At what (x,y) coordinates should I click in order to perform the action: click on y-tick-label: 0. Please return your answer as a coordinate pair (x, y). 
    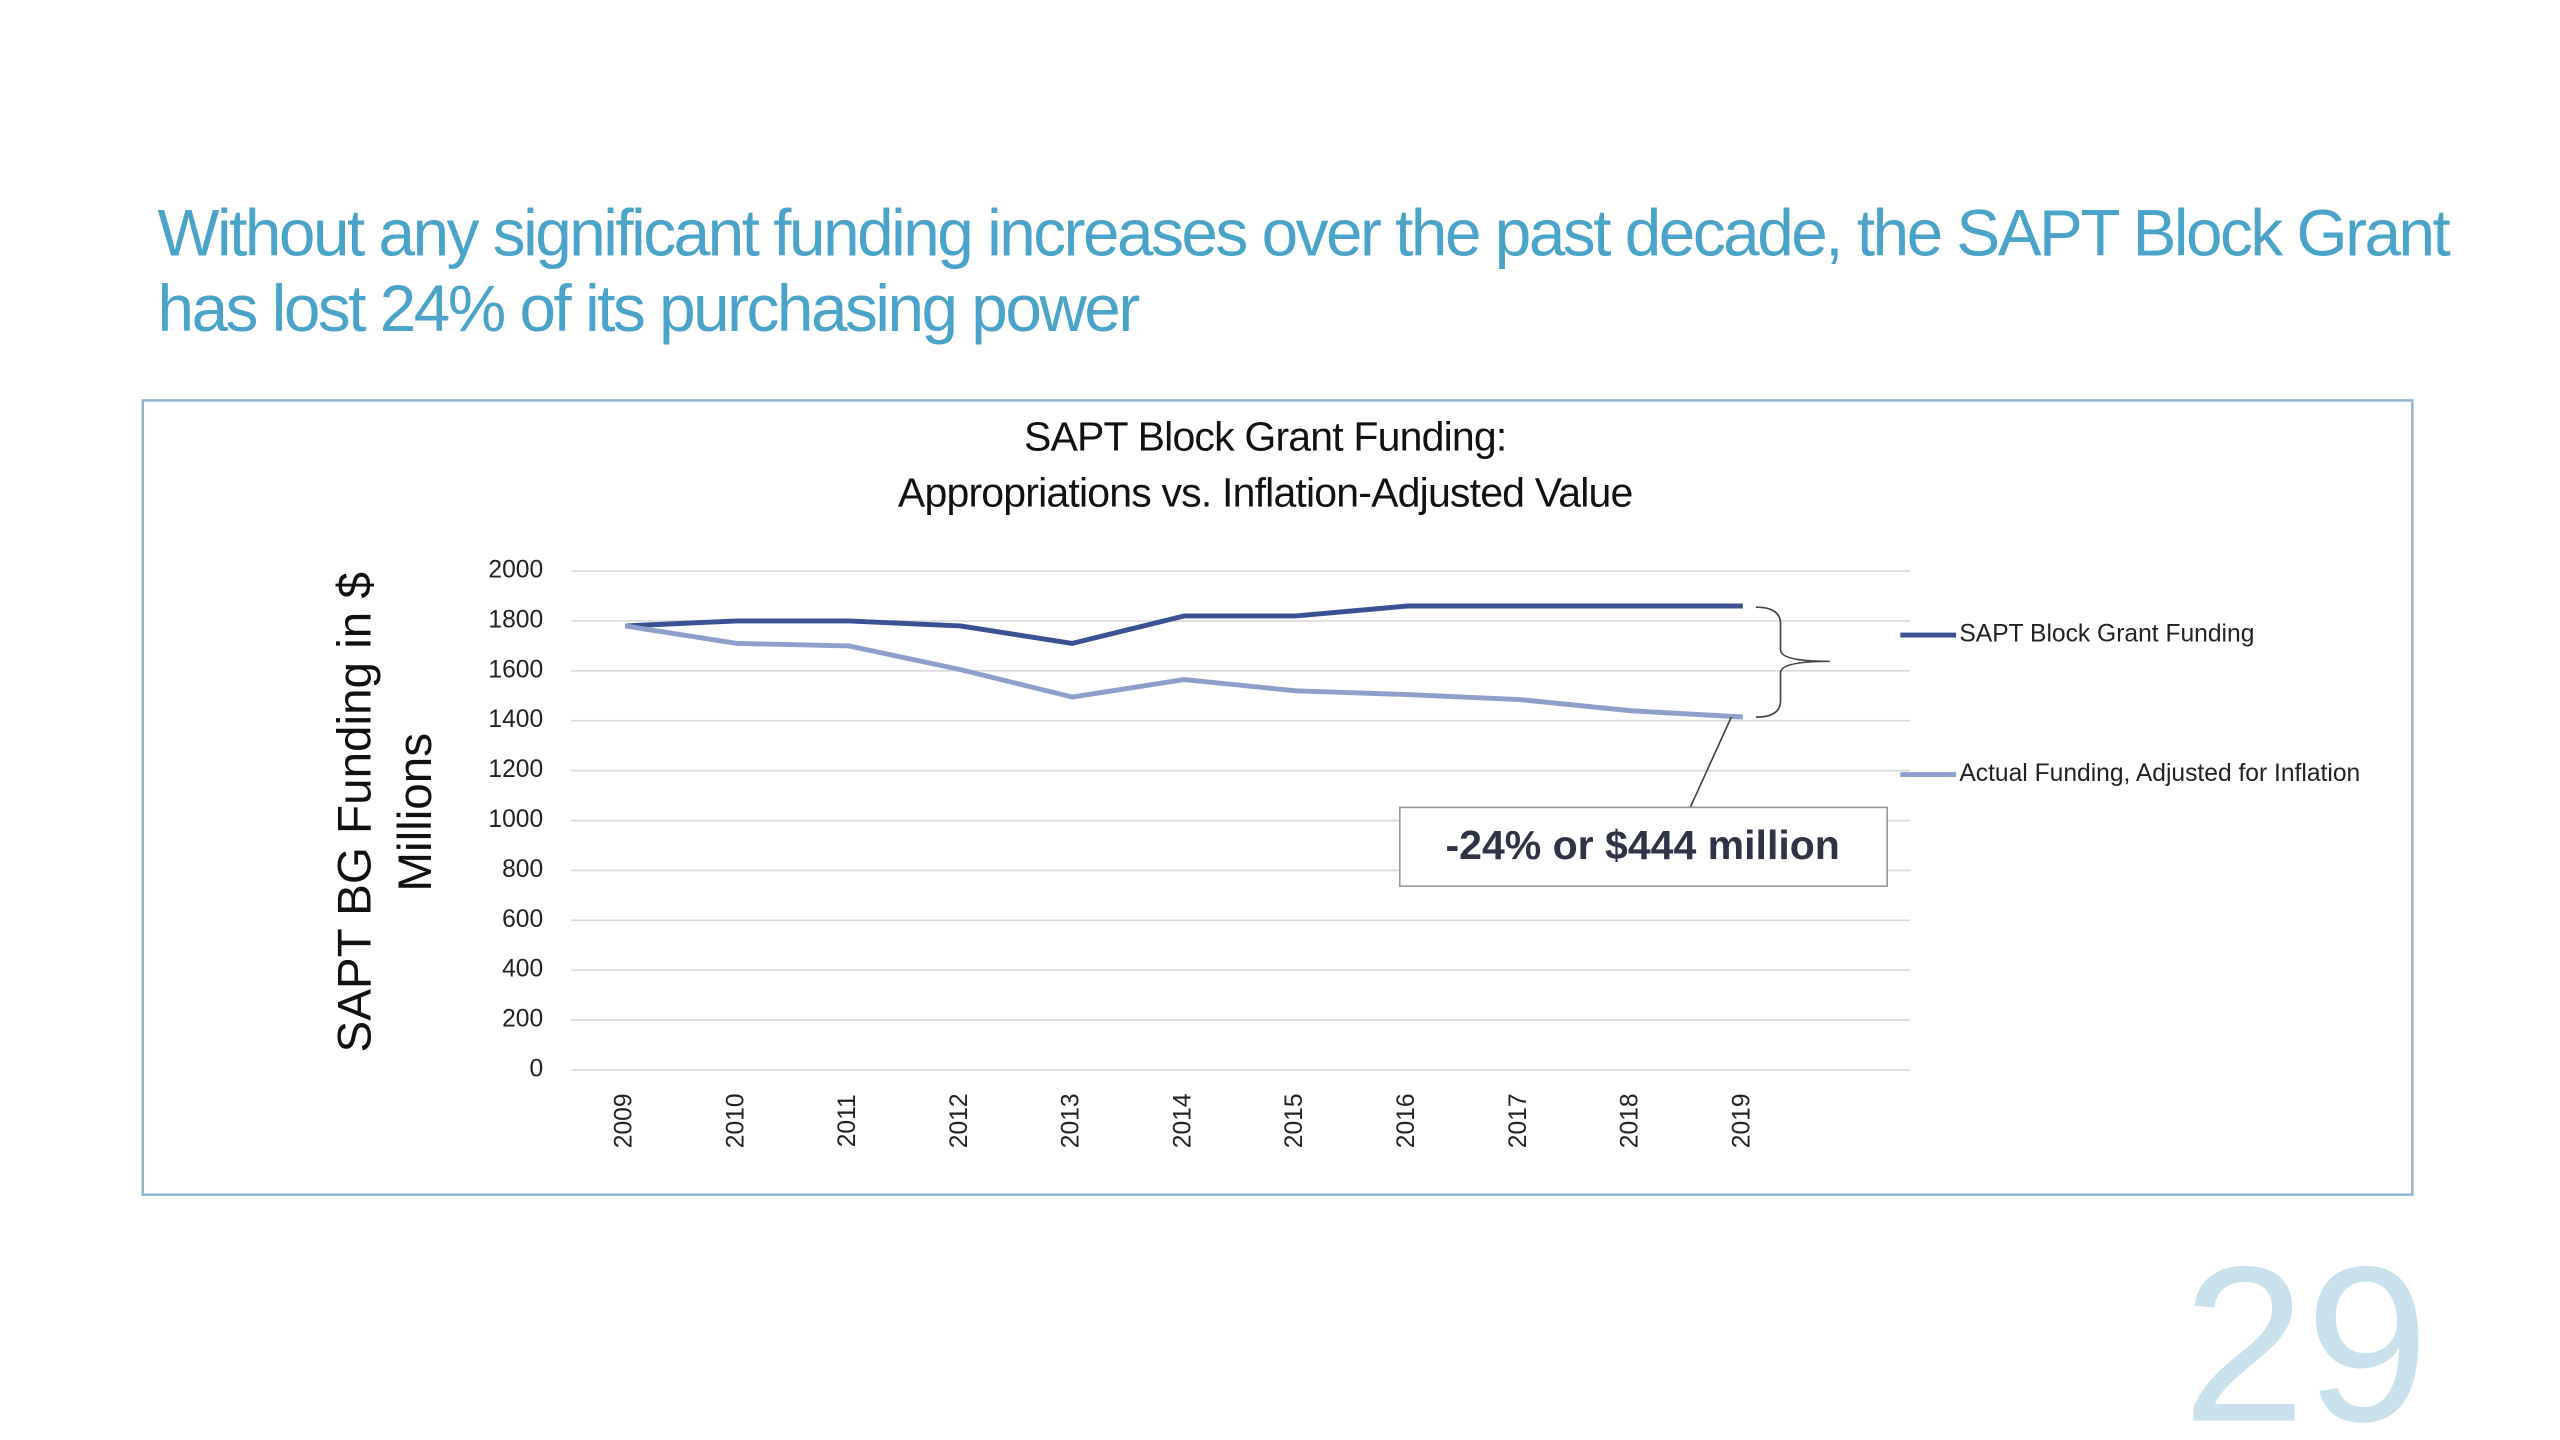
    Looking at the image, I should click on (536, 1068).